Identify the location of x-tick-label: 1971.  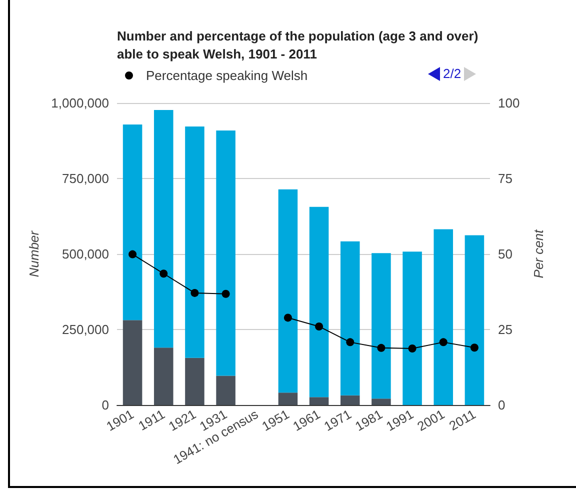
(337, 420).